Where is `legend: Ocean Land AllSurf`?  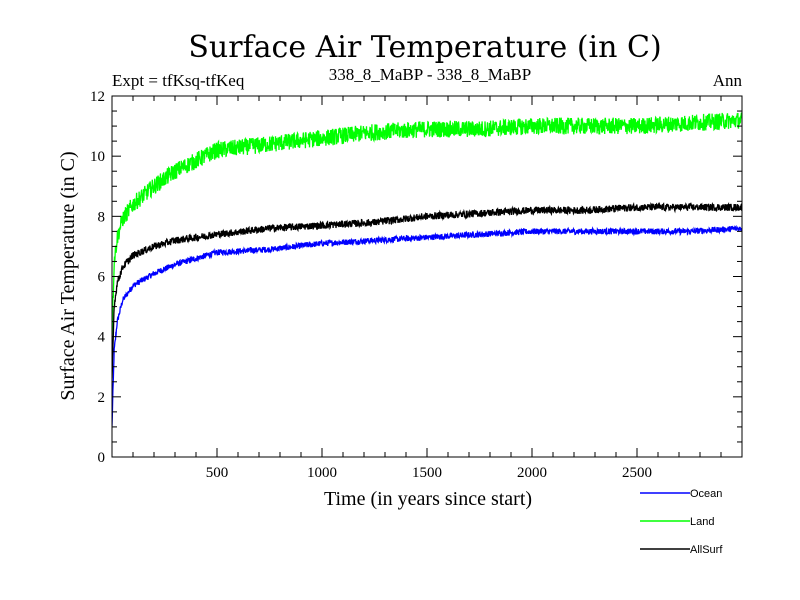 legend: Ocean Land AllSurf is located at coordinates (681, 522).